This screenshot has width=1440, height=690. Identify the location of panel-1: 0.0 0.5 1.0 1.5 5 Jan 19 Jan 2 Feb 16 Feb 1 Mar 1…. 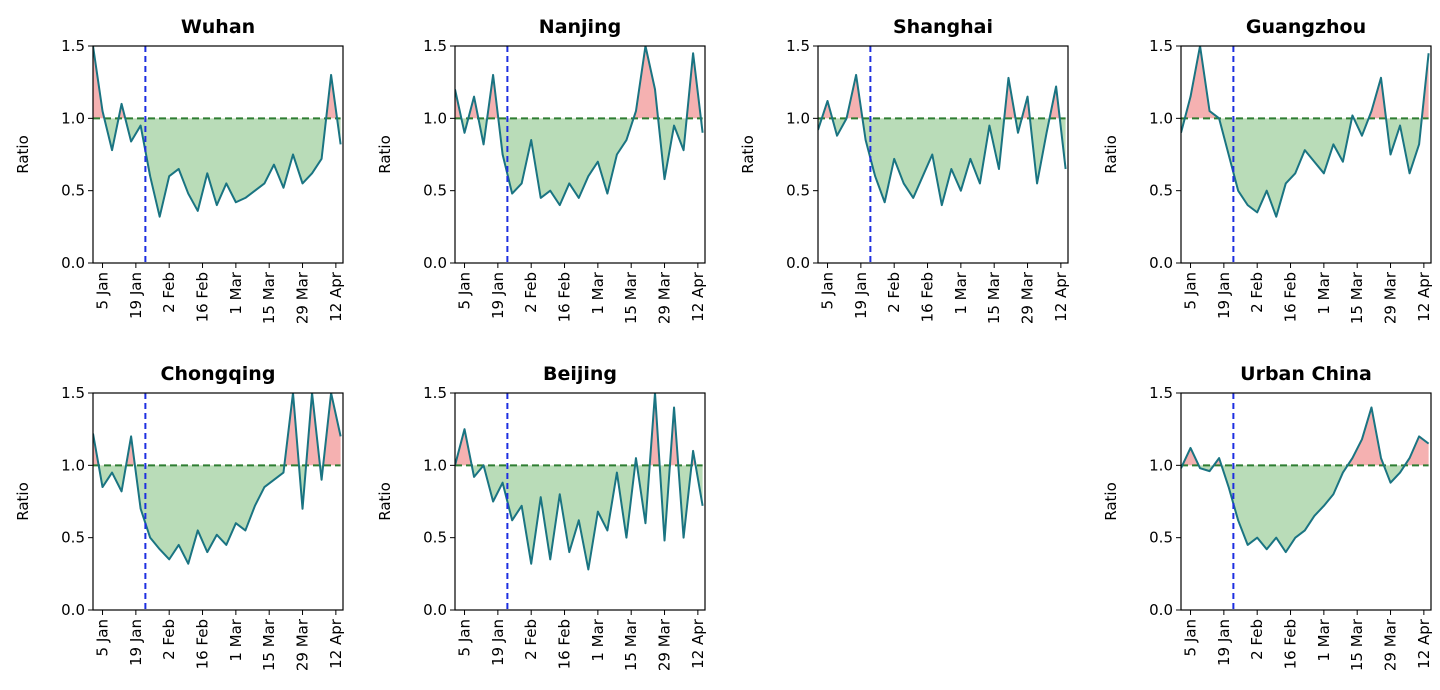
(541, 170).